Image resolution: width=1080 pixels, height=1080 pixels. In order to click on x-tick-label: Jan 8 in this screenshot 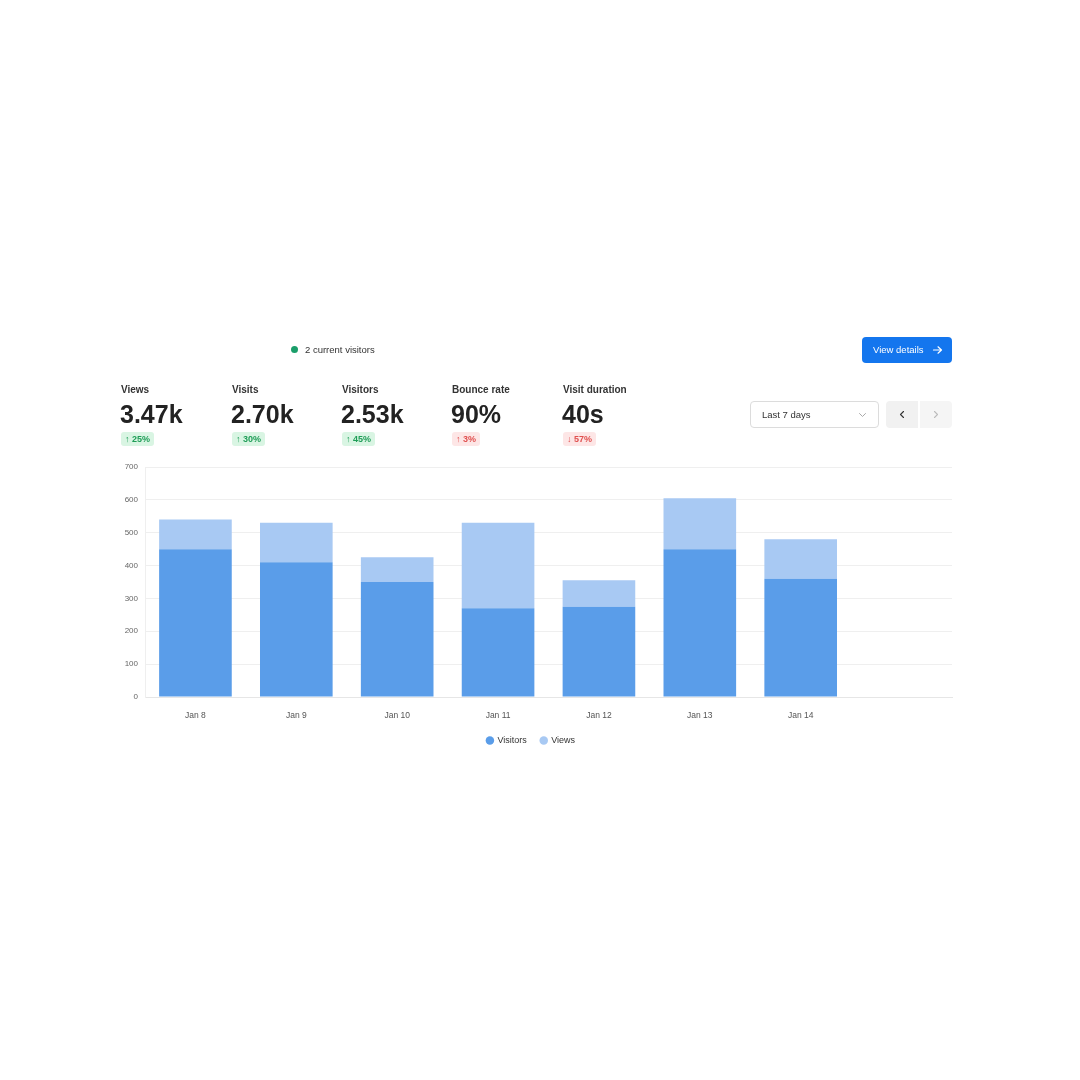, I will do `click(196, 715)`.